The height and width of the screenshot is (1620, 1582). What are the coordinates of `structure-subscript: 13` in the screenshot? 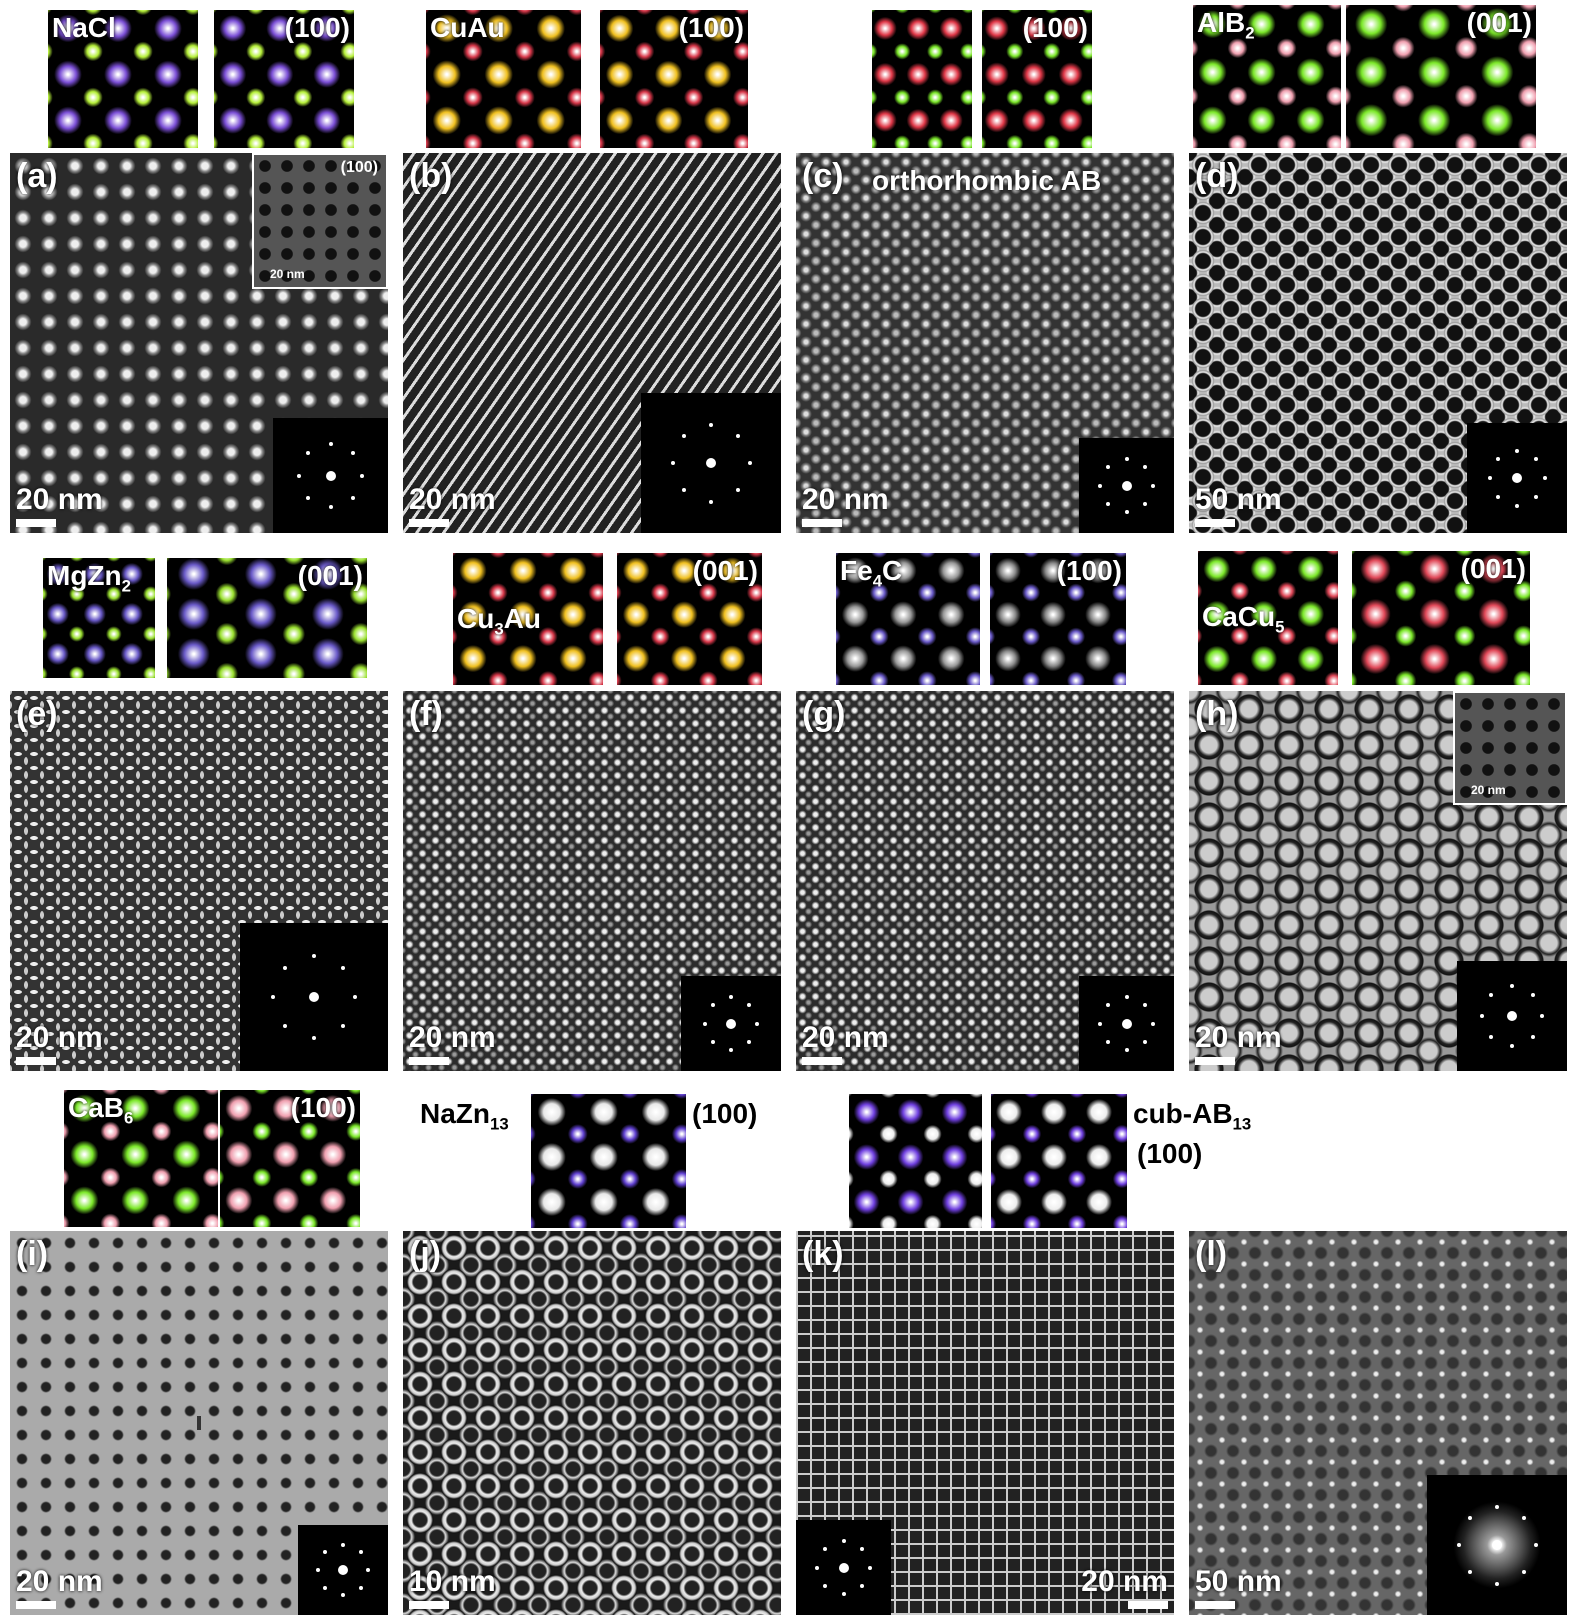 It's located at (499, 1124).